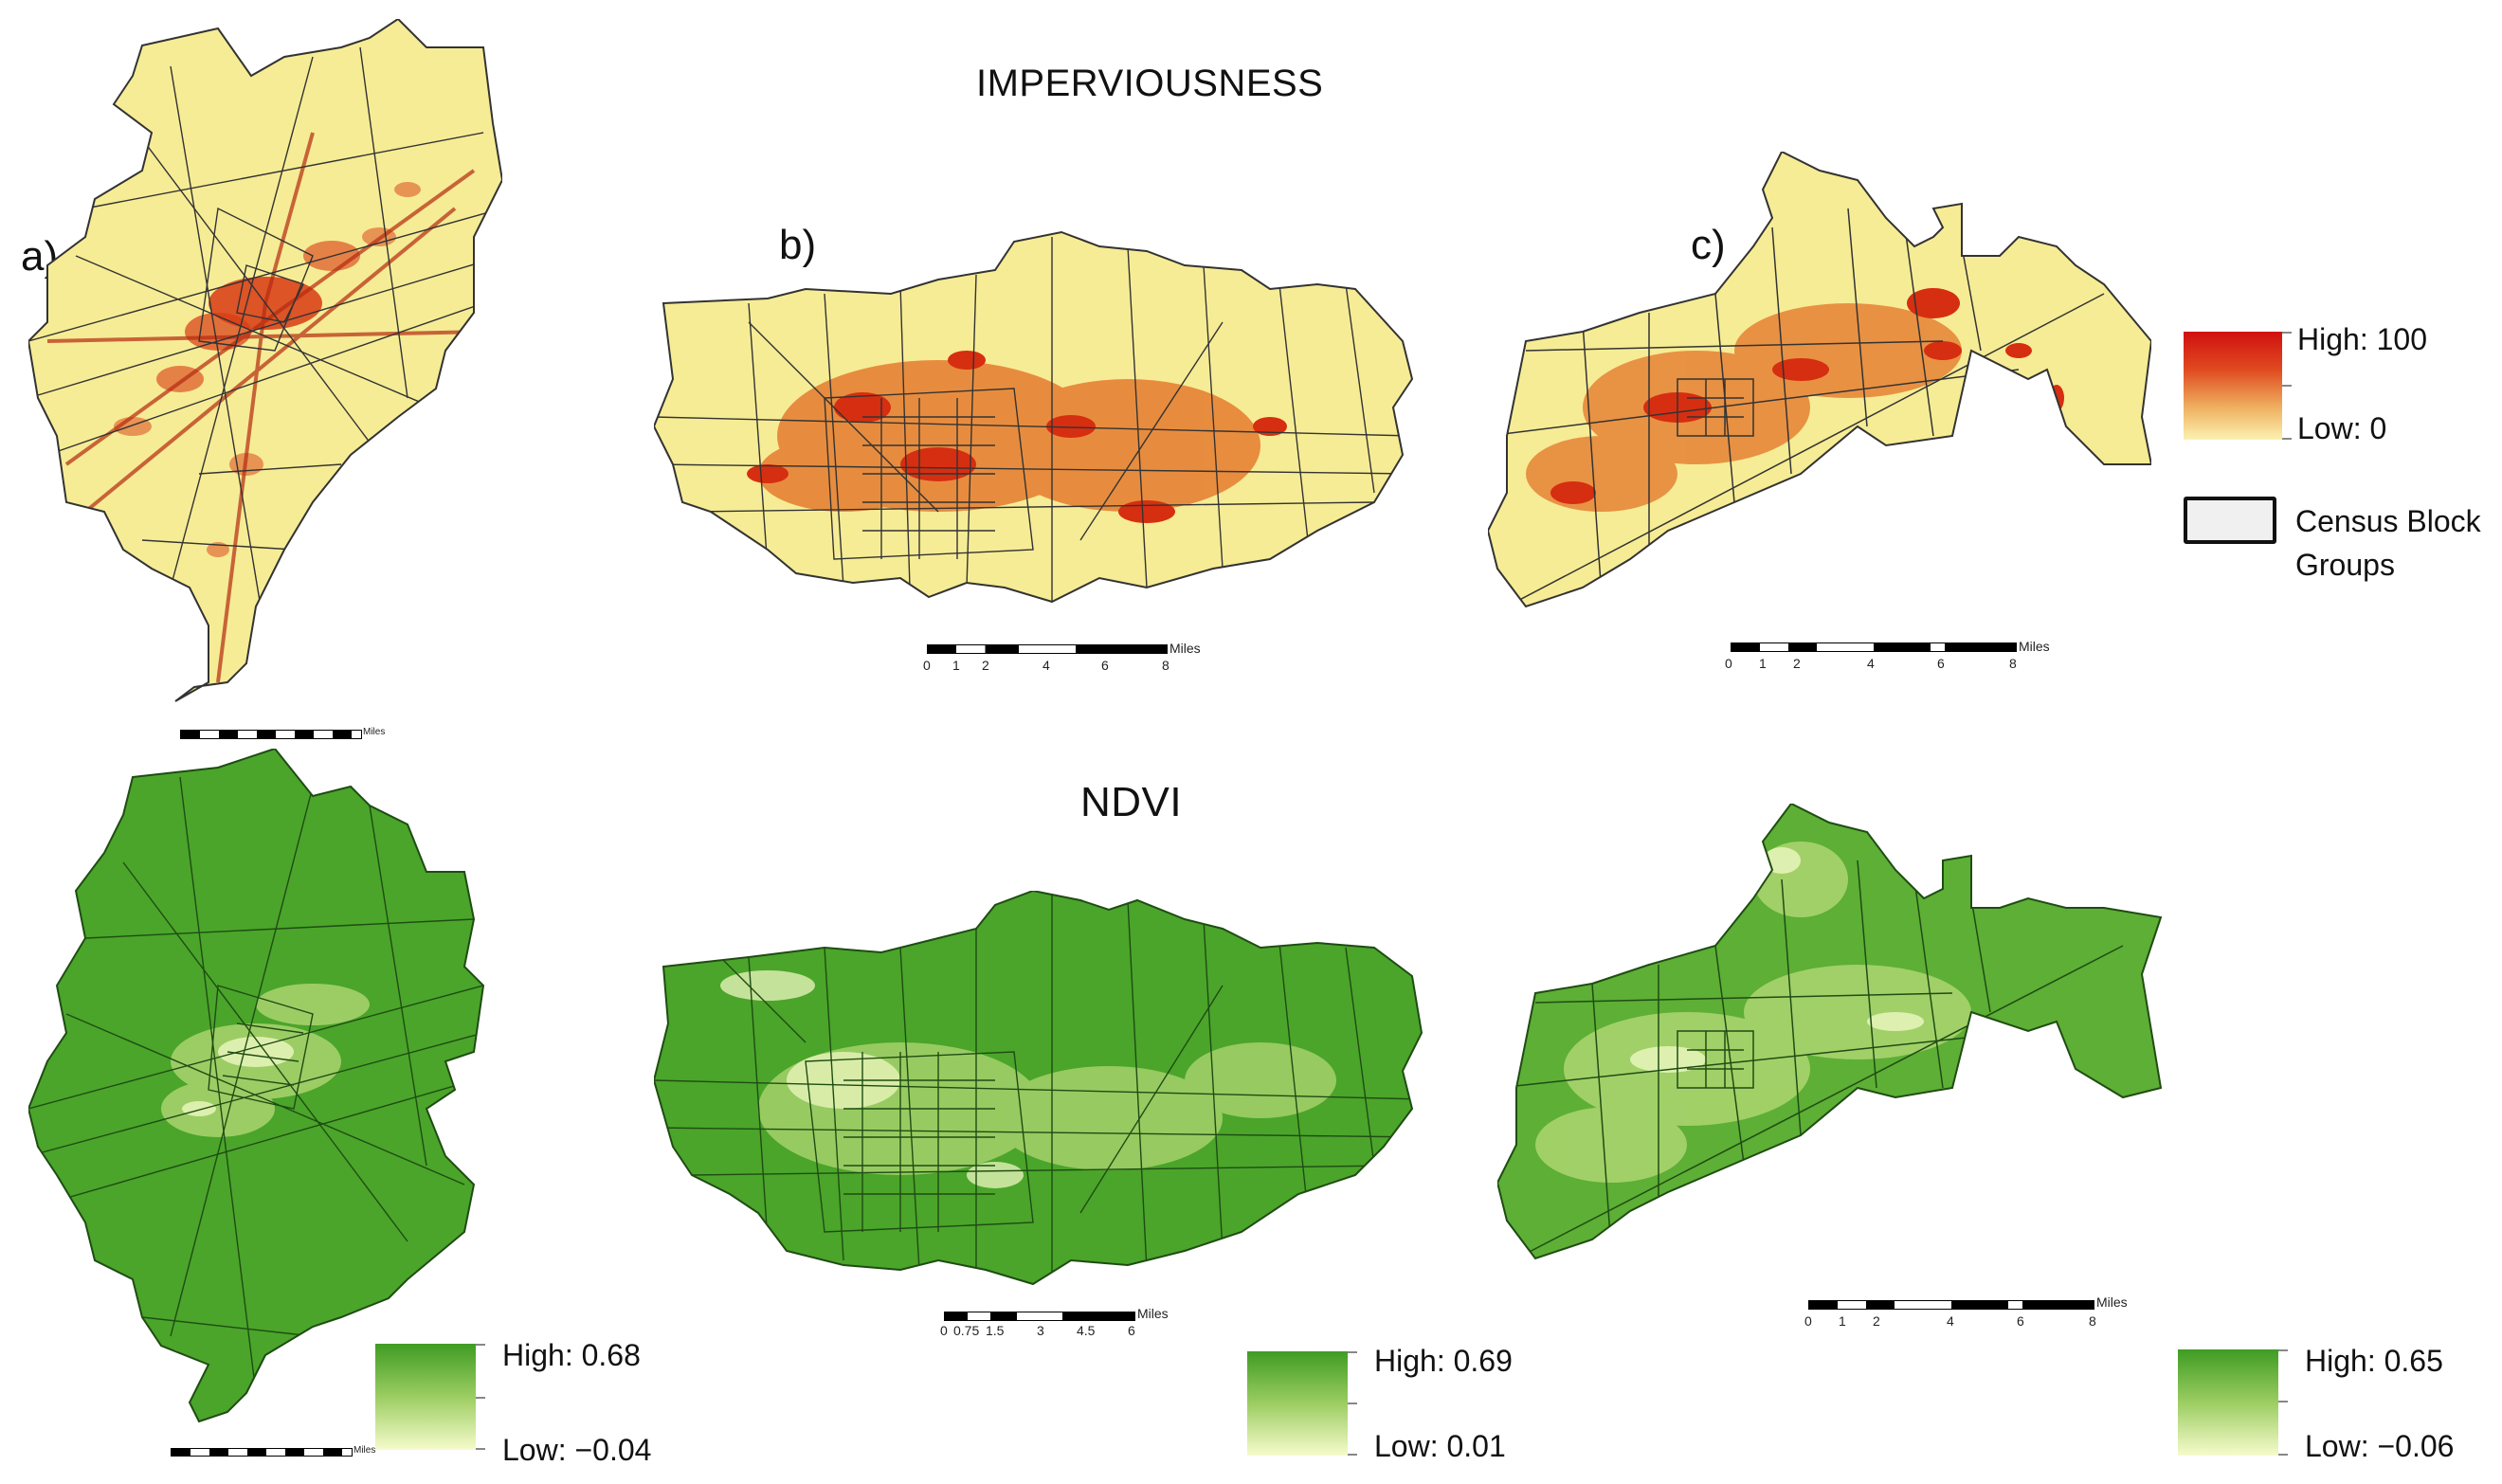 Image resolution: width=2502 pixels, height=1484 pixels. I want to click on scale-unit-c-bottom: Miles, so click(2112, 1302).